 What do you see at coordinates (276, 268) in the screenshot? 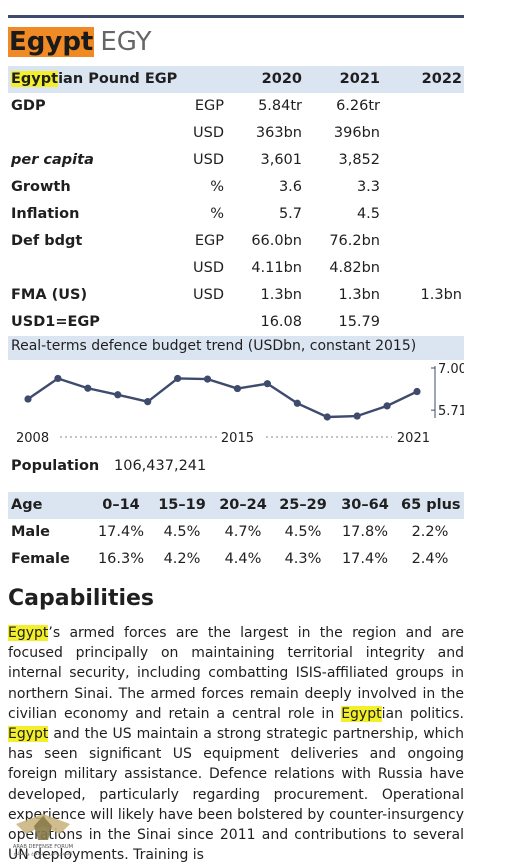
I see `value-2020: 4.11bn` at bounding box center [276, 268].